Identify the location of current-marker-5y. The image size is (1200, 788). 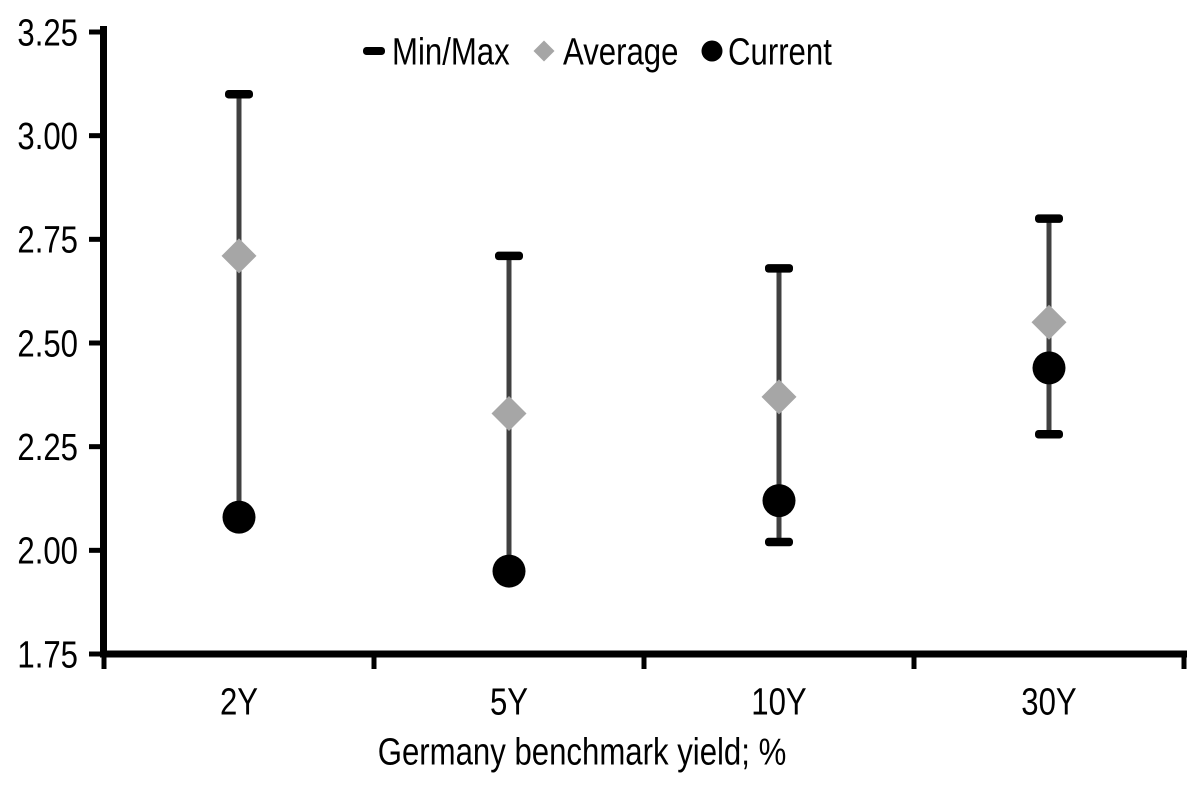
(509, 571).